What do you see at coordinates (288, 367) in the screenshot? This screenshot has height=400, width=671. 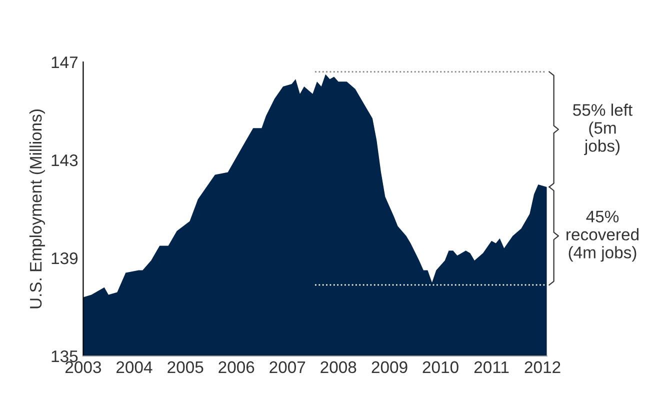 I see `x-tick-label: 2007` at bounding box center [288, 367].